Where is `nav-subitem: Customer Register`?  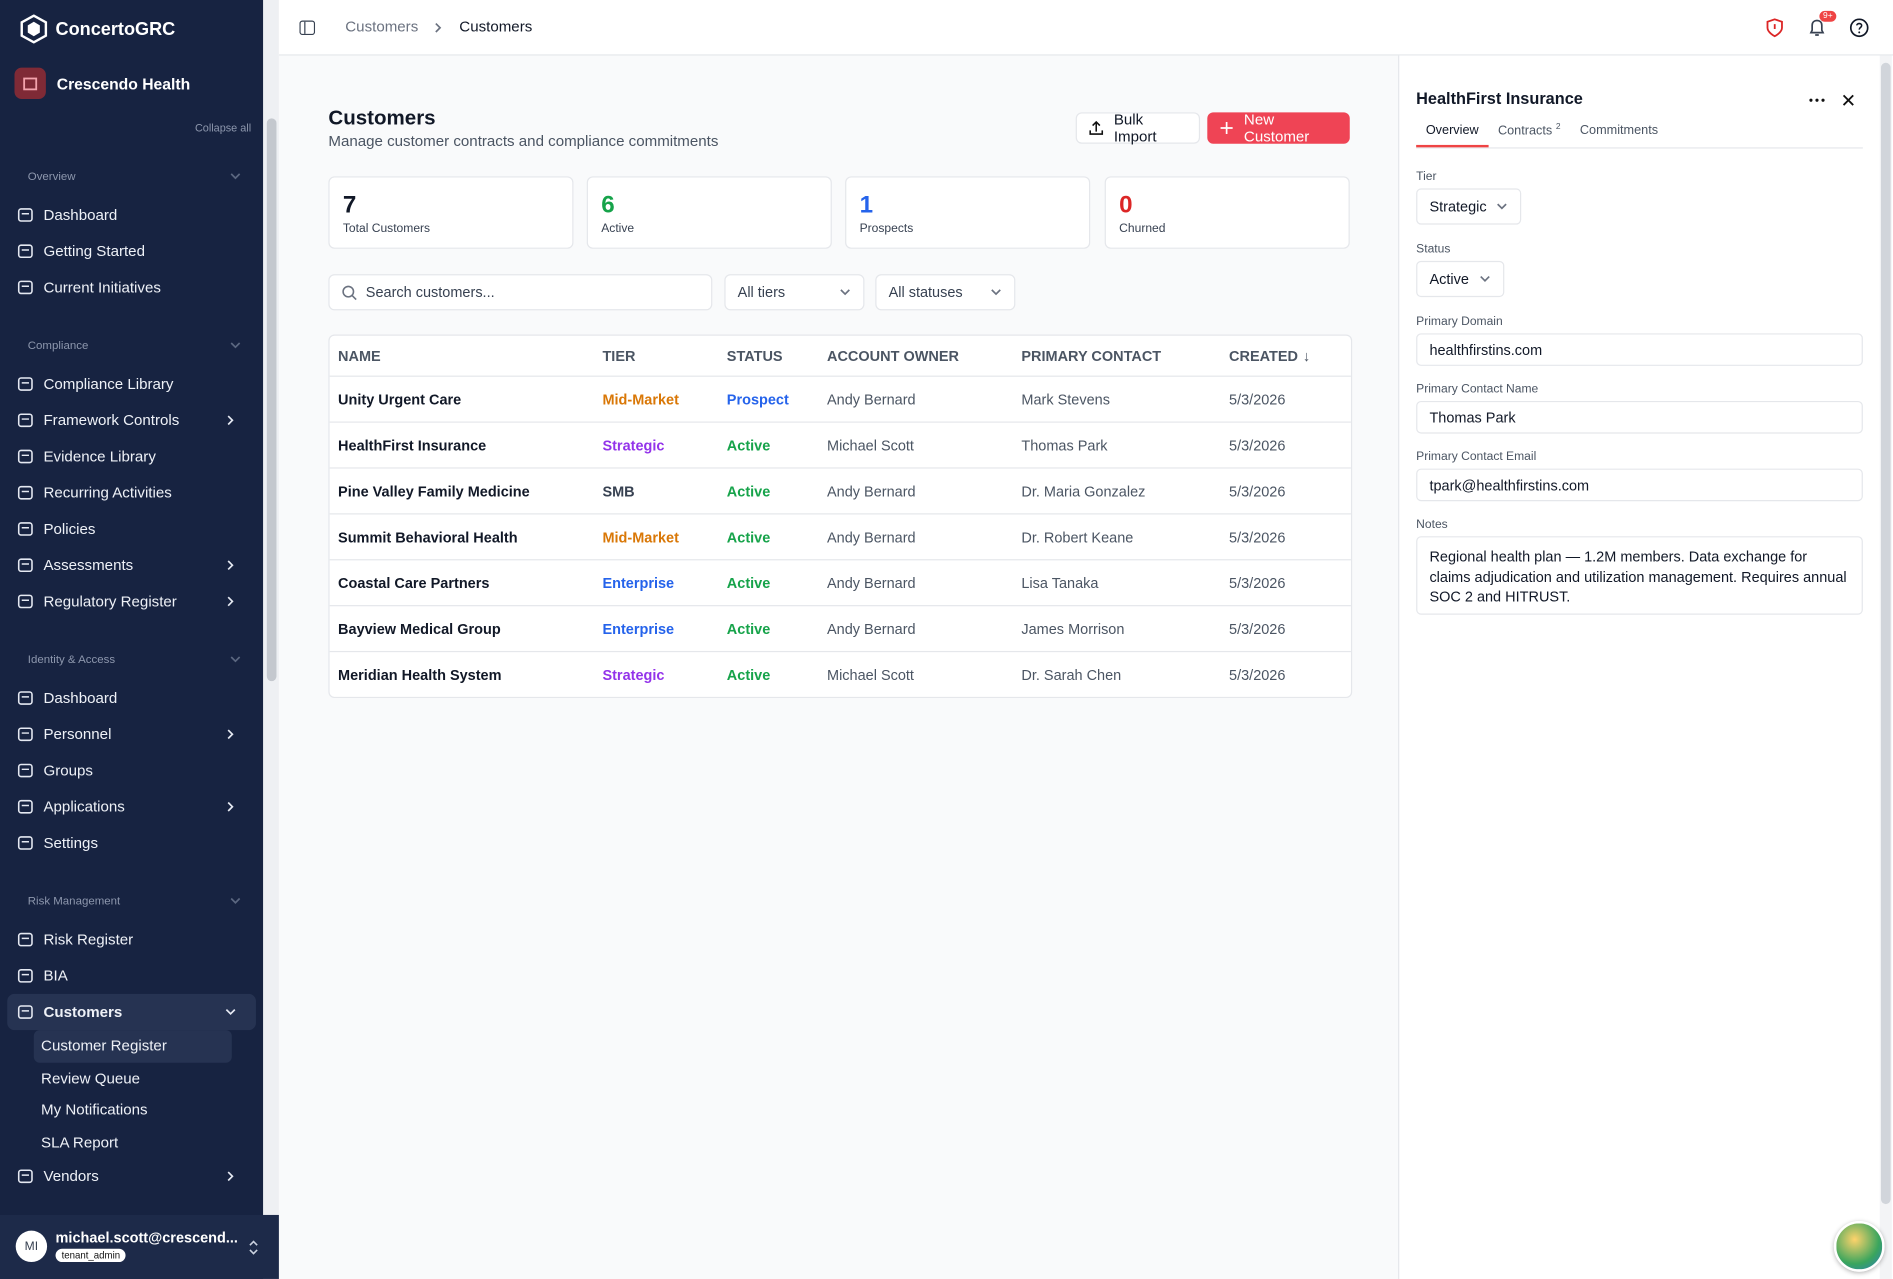 nav-subitem: Customer Register is located at coordinates (132, 1046).